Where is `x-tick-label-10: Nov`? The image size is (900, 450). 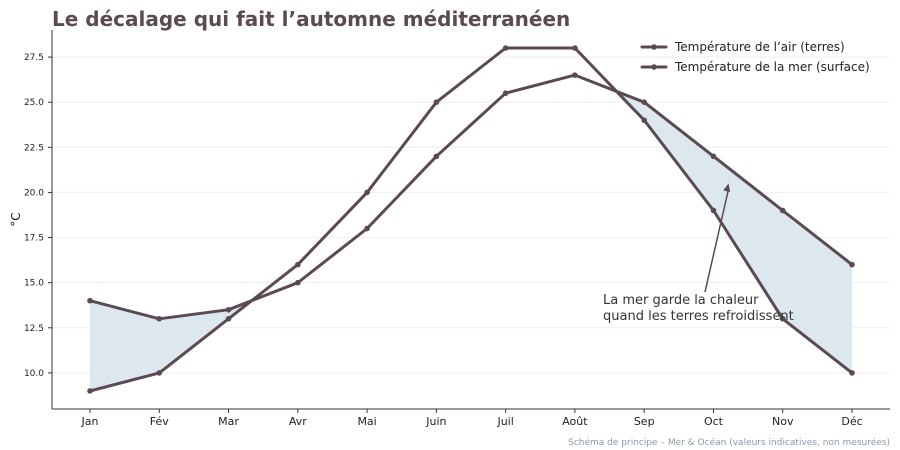
x-tick-label-10: Nov is located at coordinates (783, 421).